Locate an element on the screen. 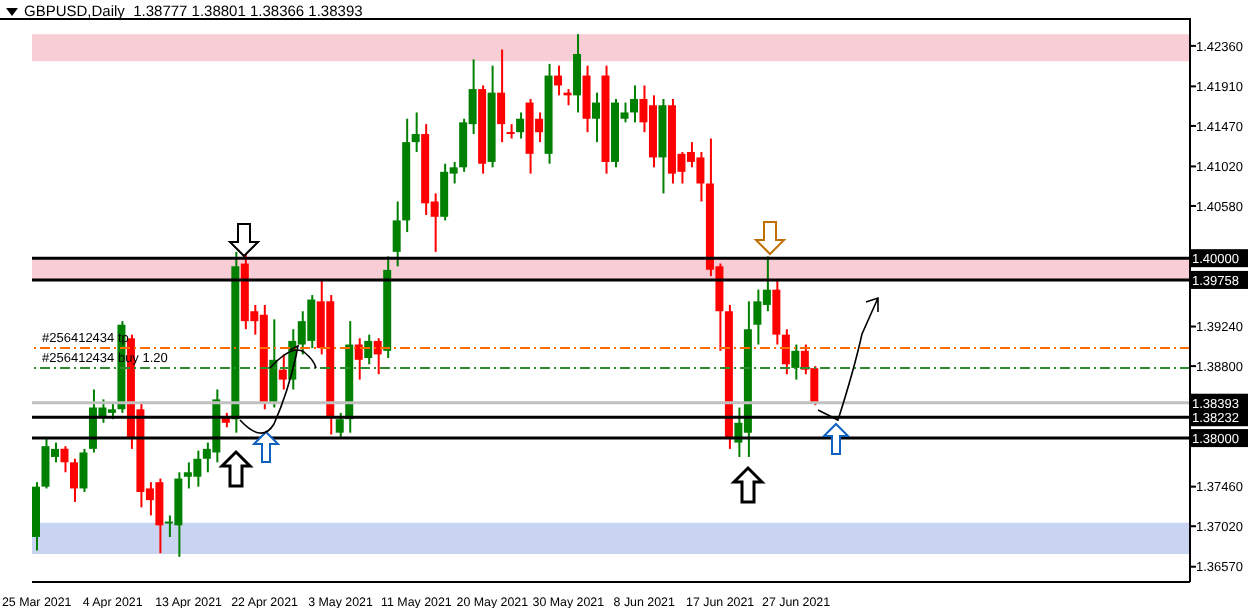 The height and width of the screenshot is (608, 1250). candlestick is located at coordinates (510, 131).